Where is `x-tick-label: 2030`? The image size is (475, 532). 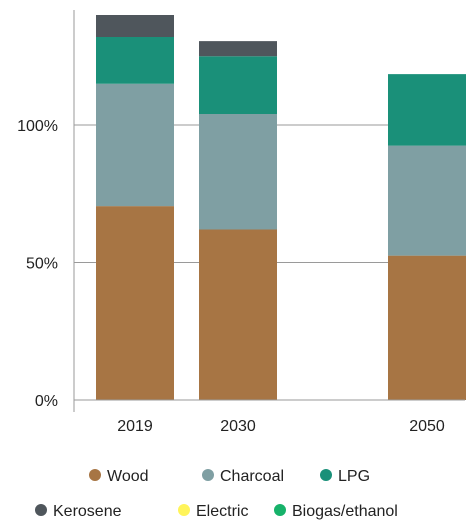
x-tick-label: 2030 is located at coordinates (238, 426).